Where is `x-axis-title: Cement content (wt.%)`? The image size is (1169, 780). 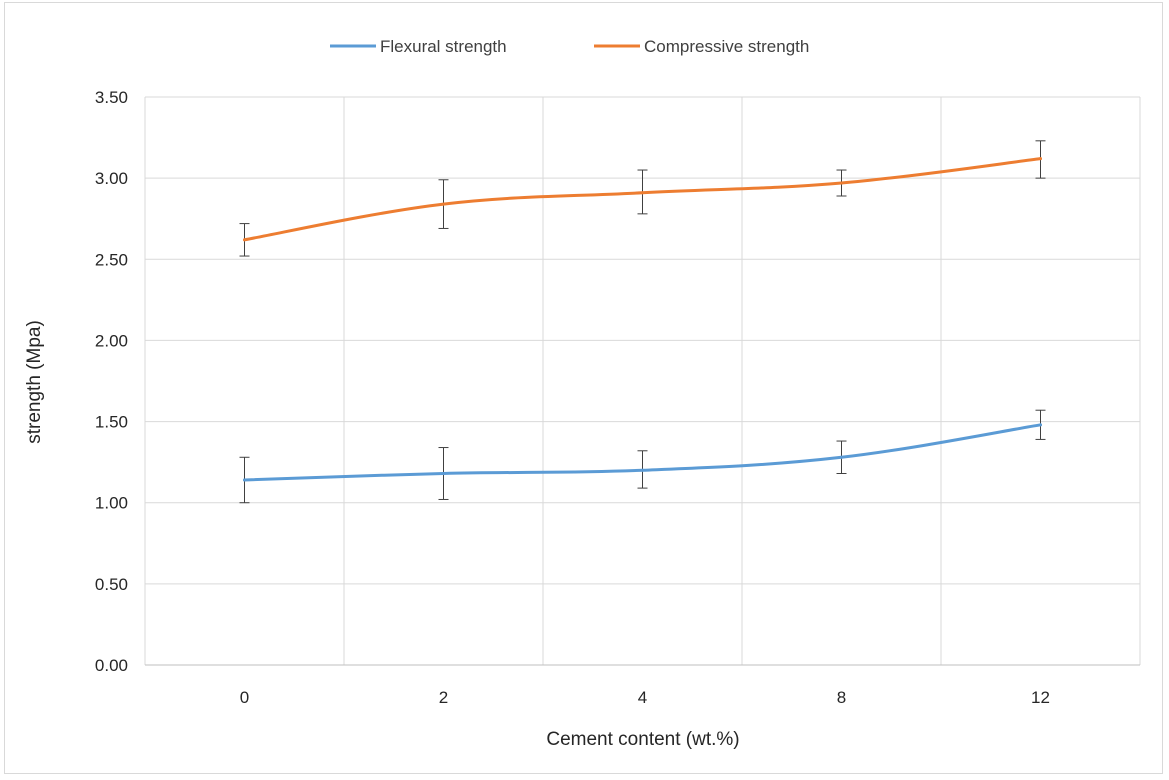
x-axis-title: Cement content (wt.%) is located at coordinates (642, 739).